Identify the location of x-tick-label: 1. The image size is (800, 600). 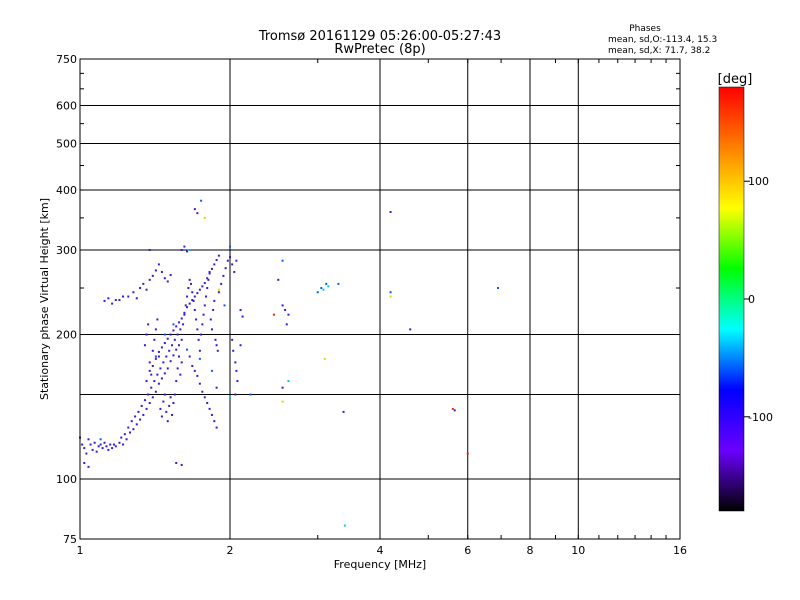
(80, 550).